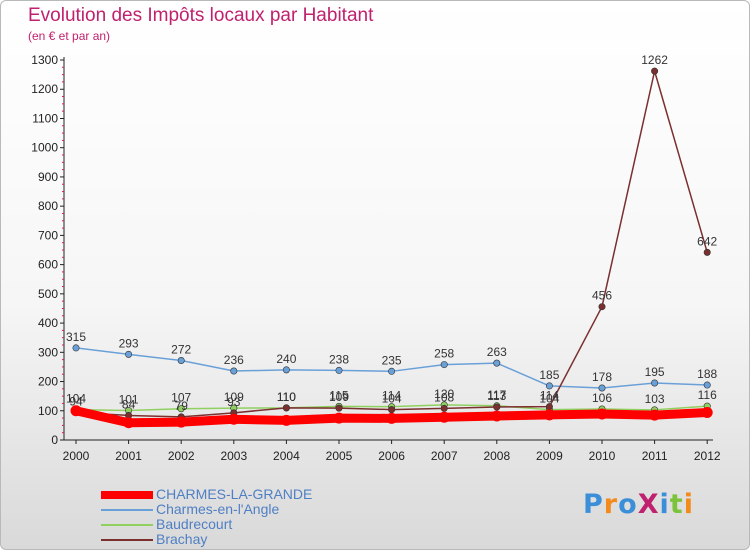 Image resolution: width=750 pixels, height=550 pixels. What do you see at coordinates (391, 456) in the screenshot?
I see `x-tick-label: 2006` at bounding box center [391, 456].